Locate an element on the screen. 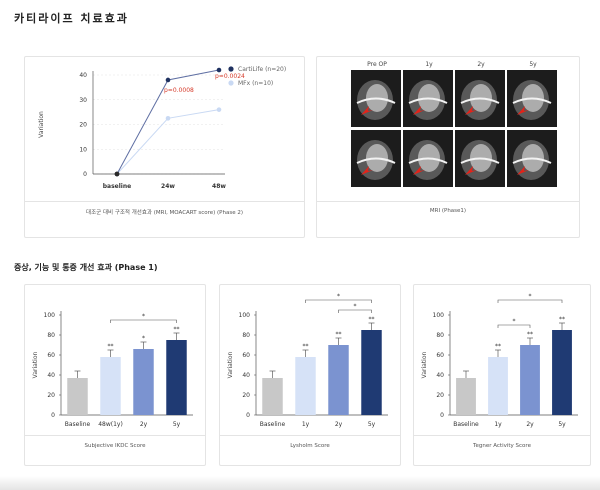  y-tick-label: 80 is located at coordinates (440, 335).